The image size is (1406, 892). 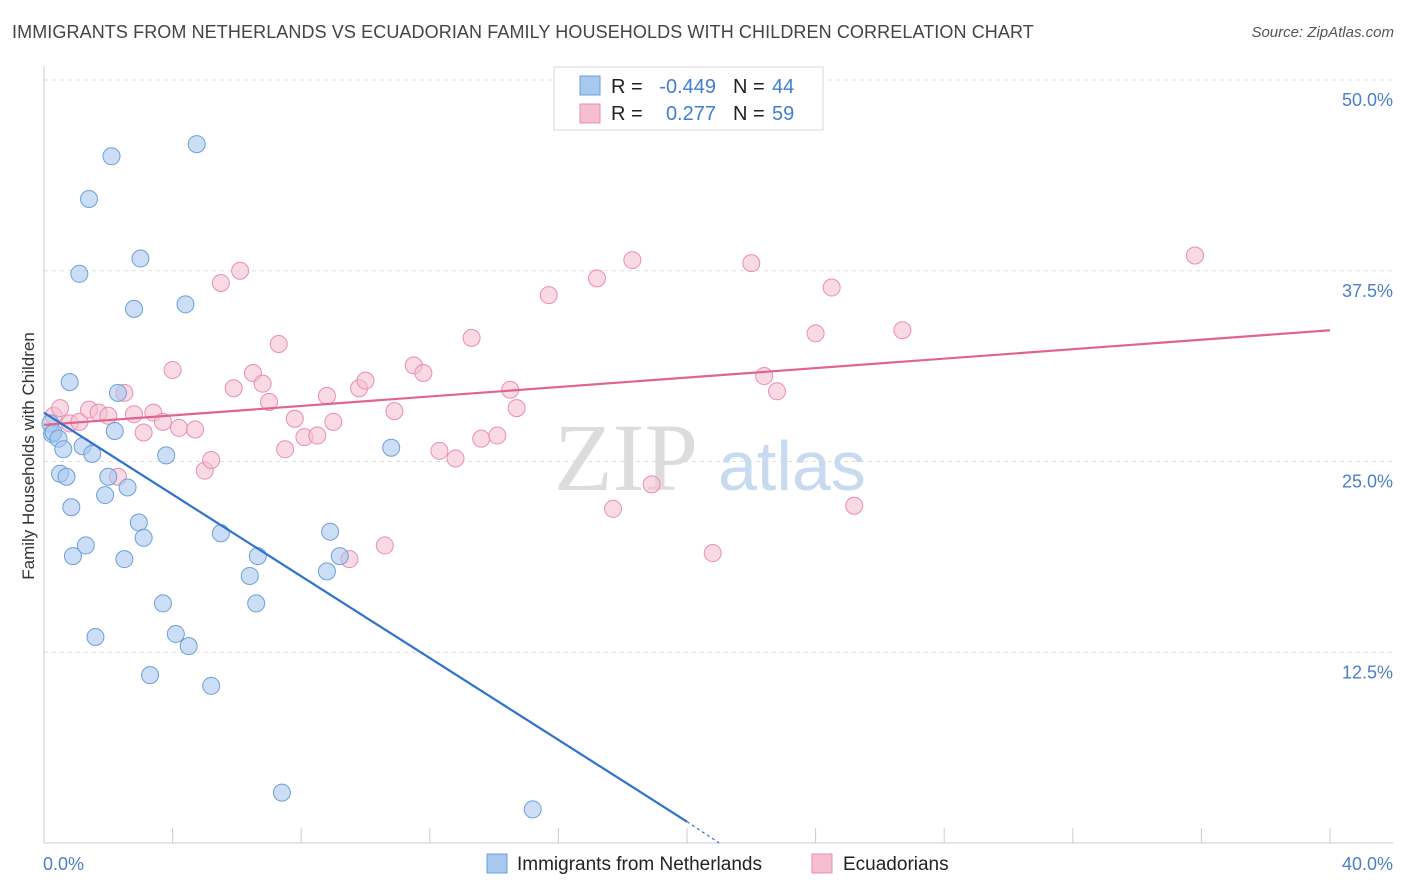 I want to click on bottom-legend-swatch-netherlands, so click(x=497, y=863).